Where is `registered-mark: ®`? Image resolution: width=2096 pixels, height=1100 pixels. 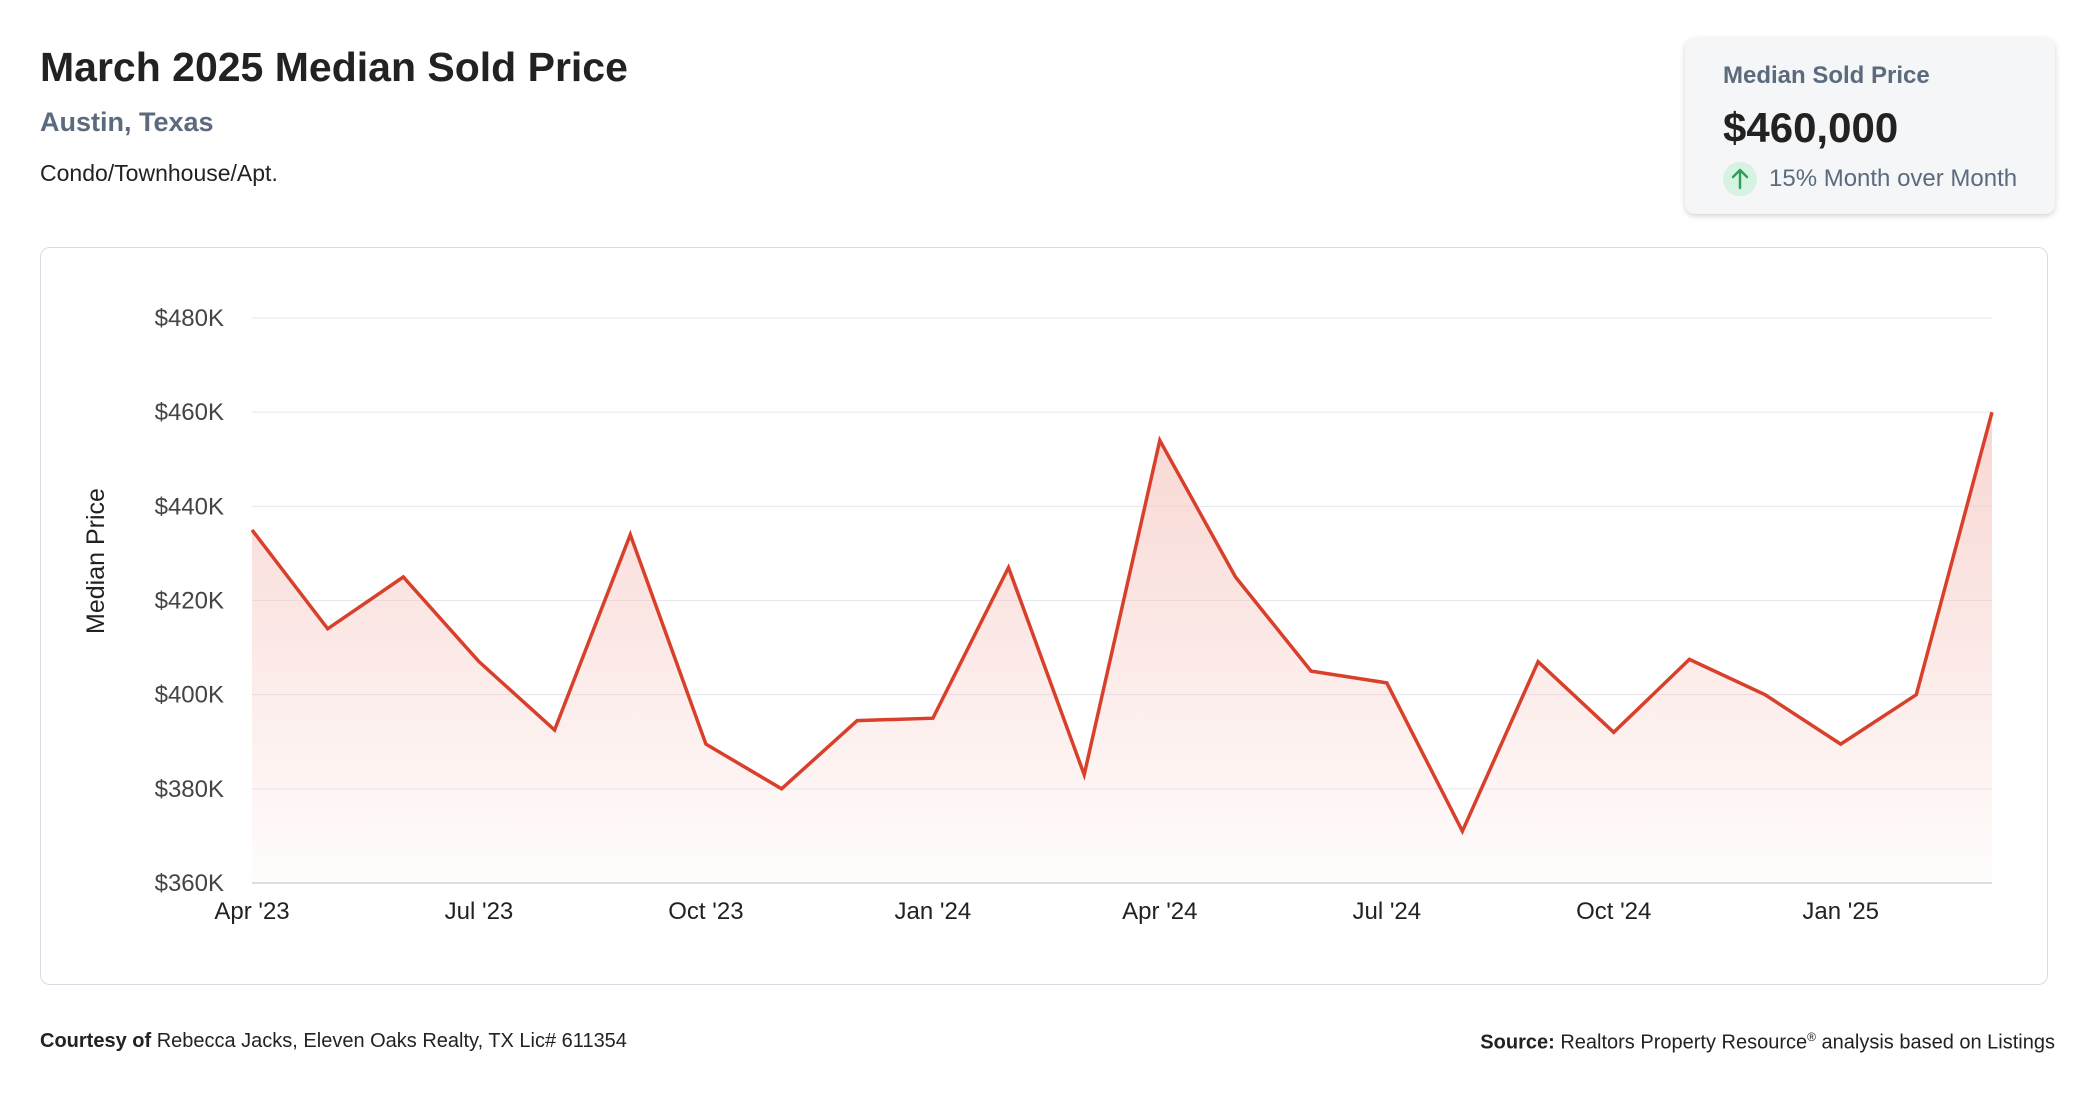
registered-mark: ® is located at coordinates (1811, 1037).